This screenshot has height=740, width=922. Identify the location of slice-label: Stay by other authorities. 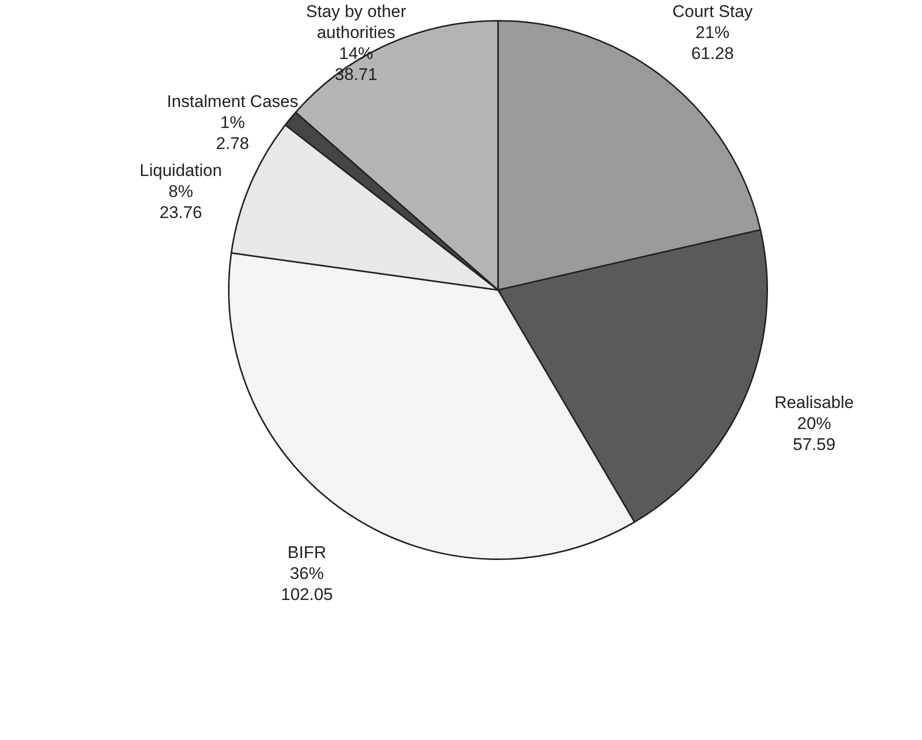
(356, 22).